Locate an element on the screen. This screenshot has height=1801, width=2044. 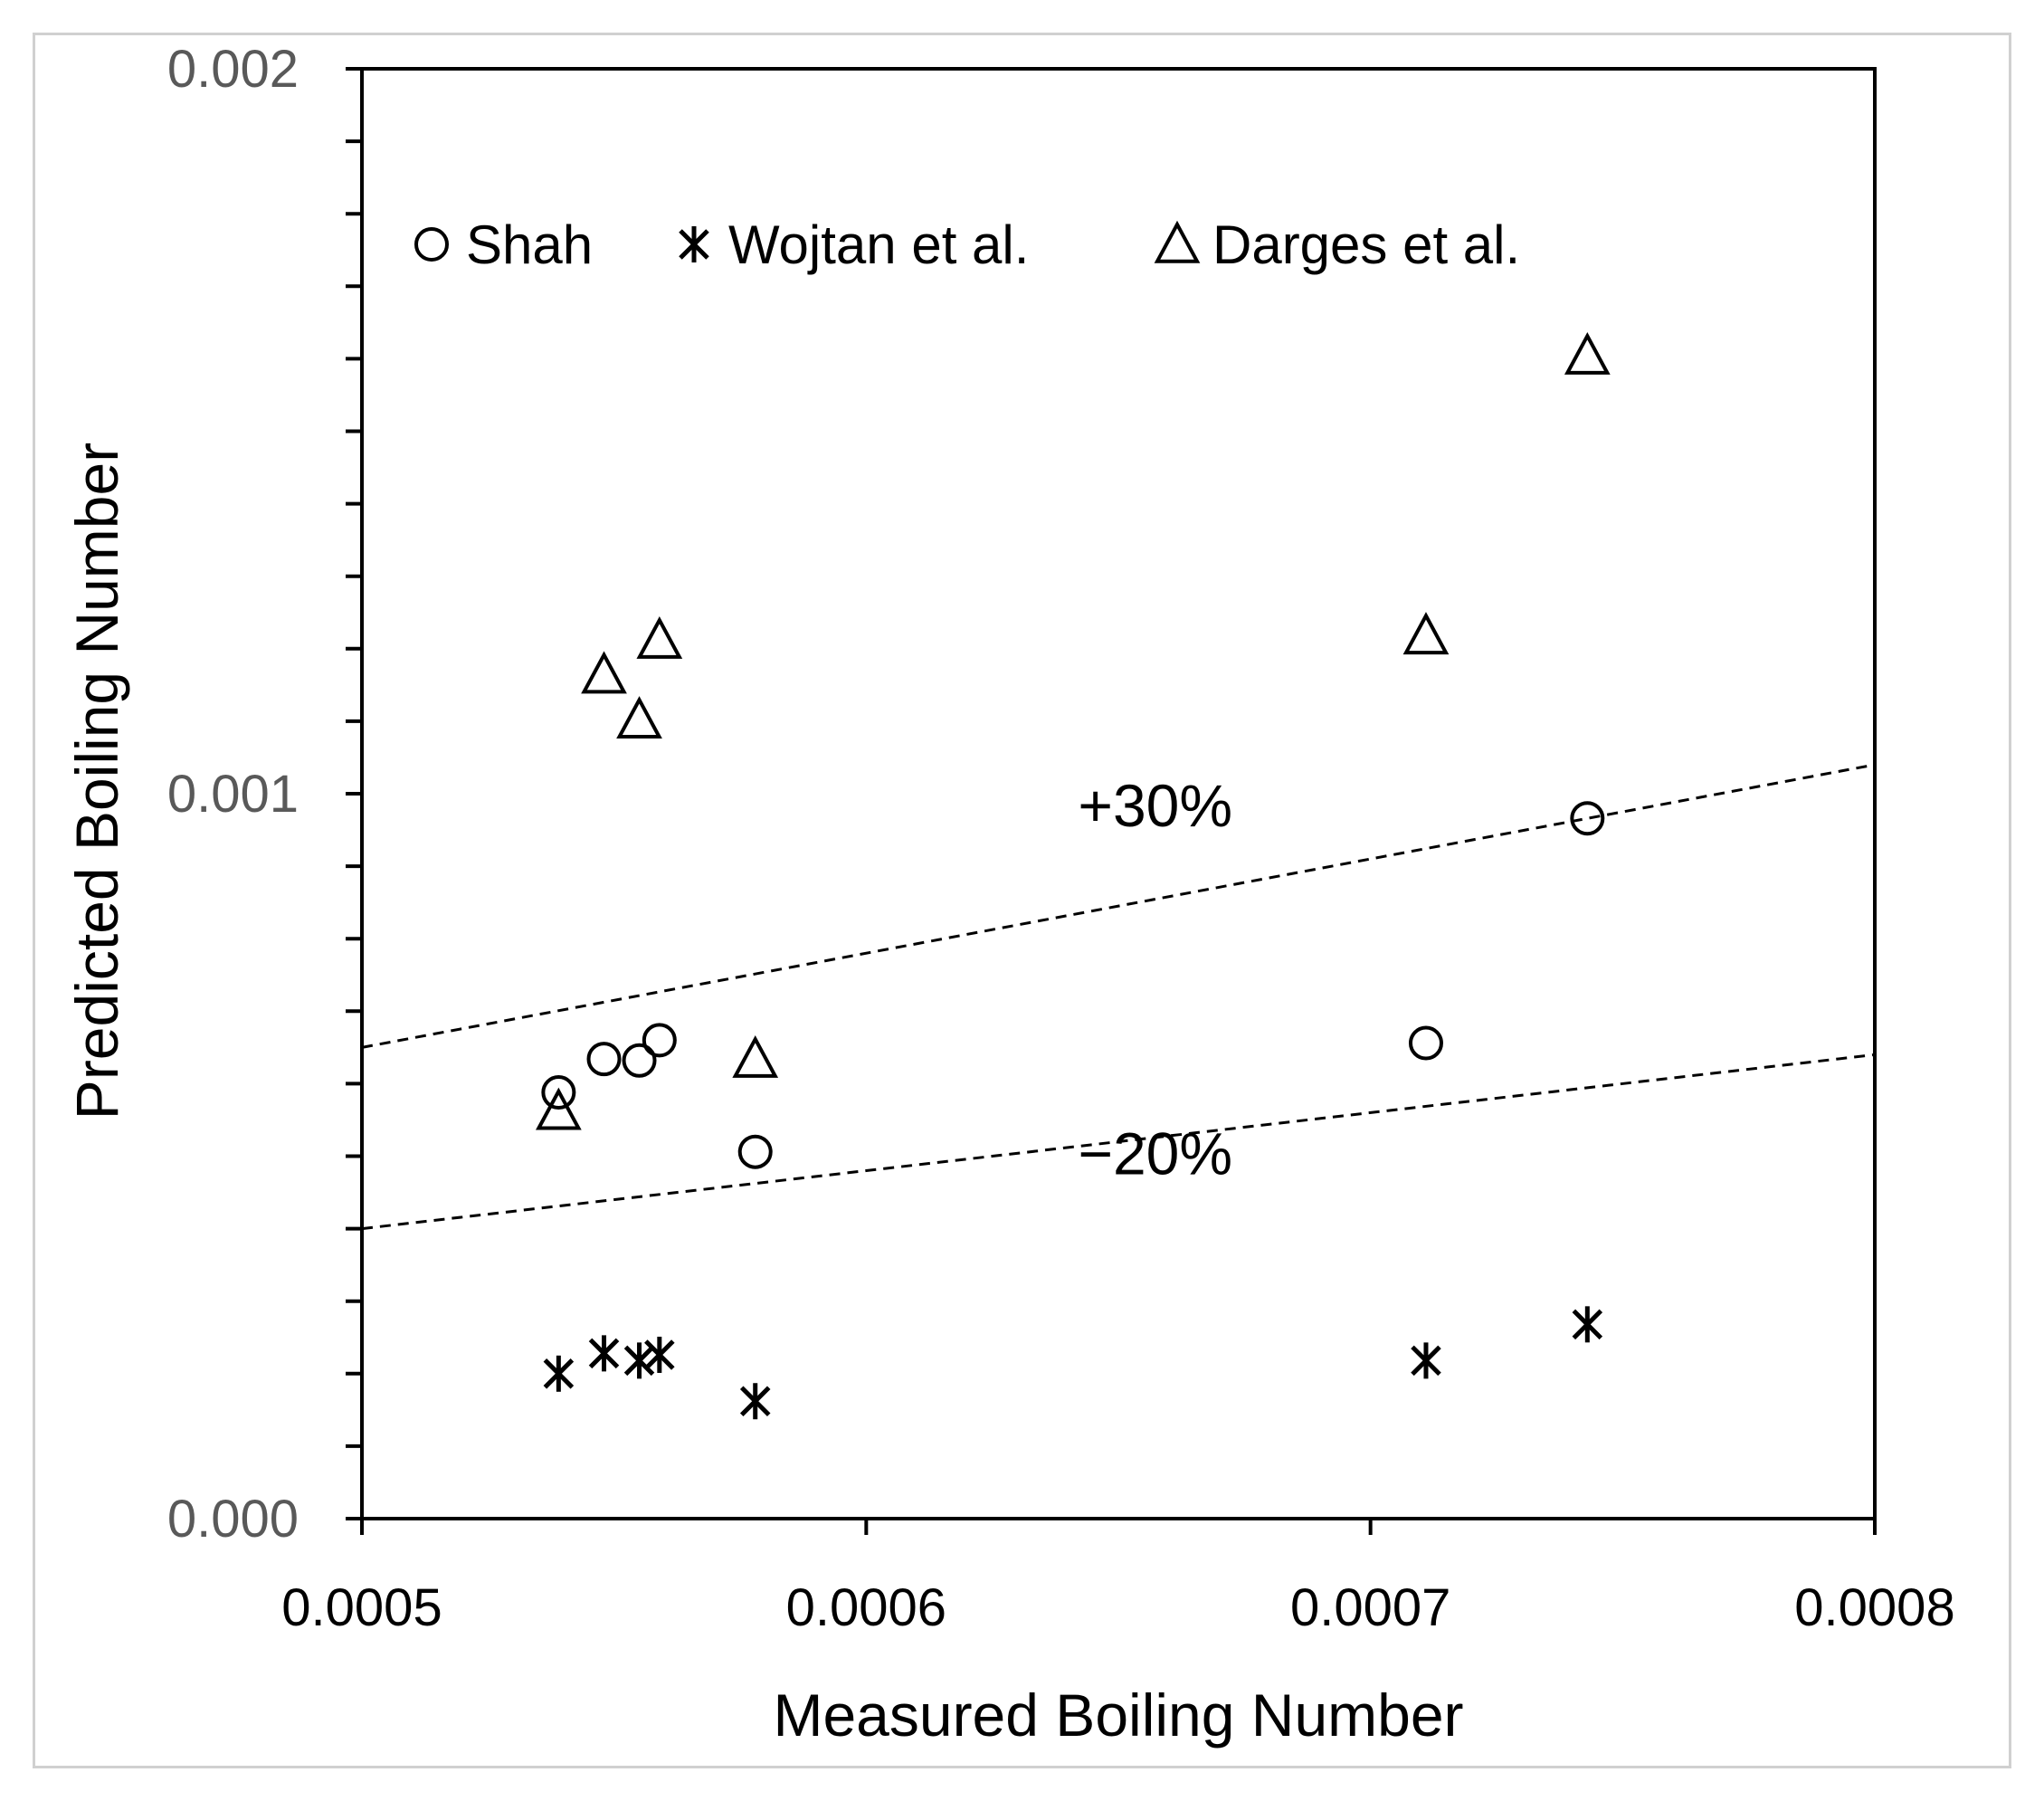
y-tick-label: 0.001 is located at coordinates (233, 794).